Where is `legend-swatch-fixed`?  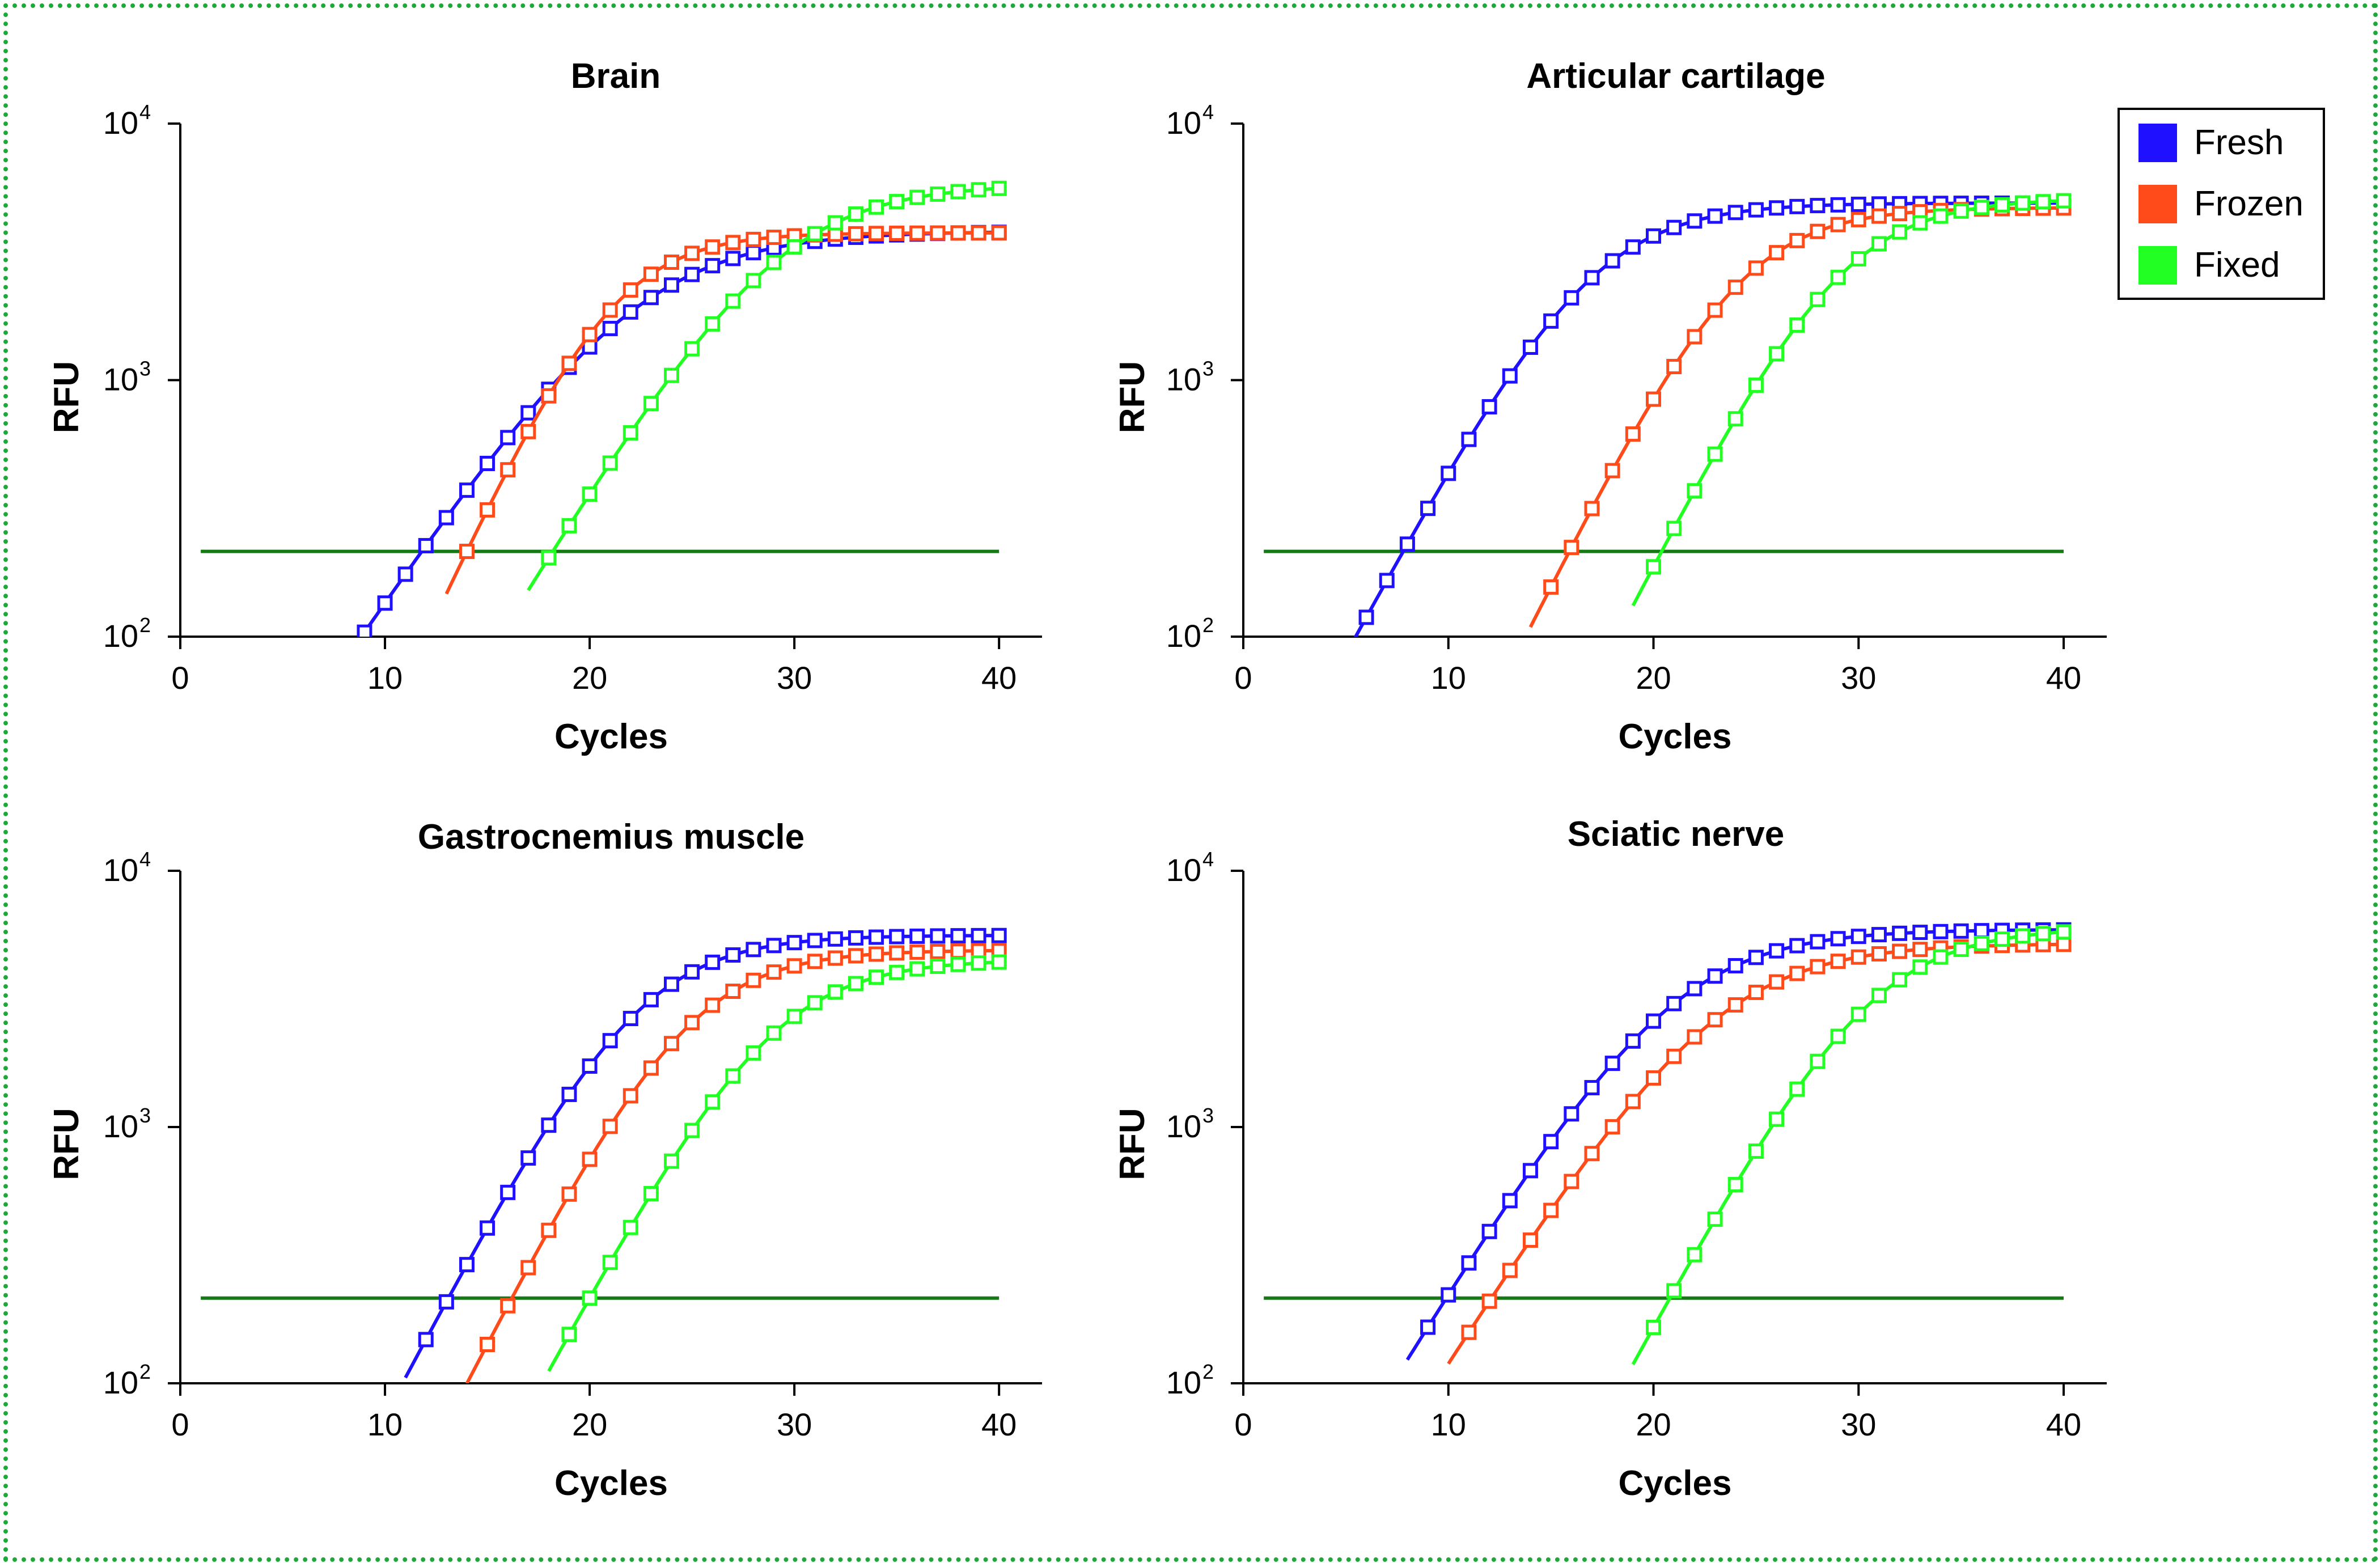
legend-swatch-fixed is located at coordinates (2157, 265).